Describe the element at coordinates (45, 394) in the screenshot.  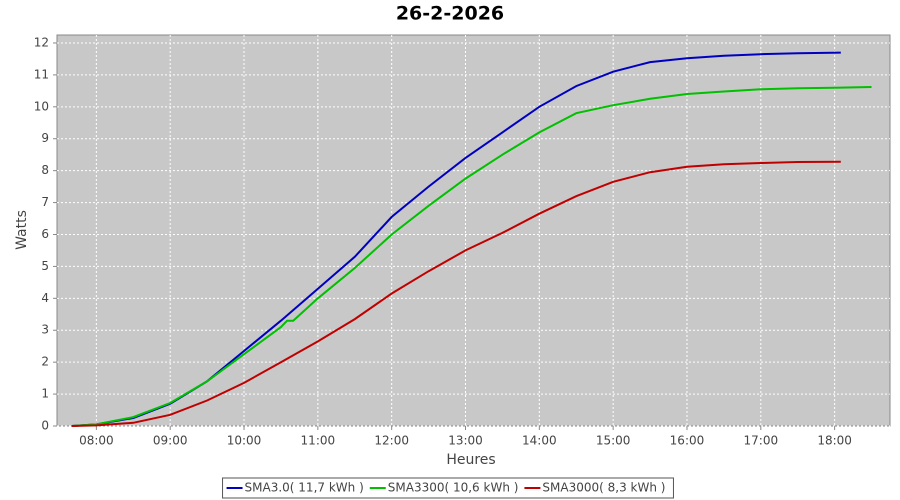
I see `y-tick-label: 1` at that location.